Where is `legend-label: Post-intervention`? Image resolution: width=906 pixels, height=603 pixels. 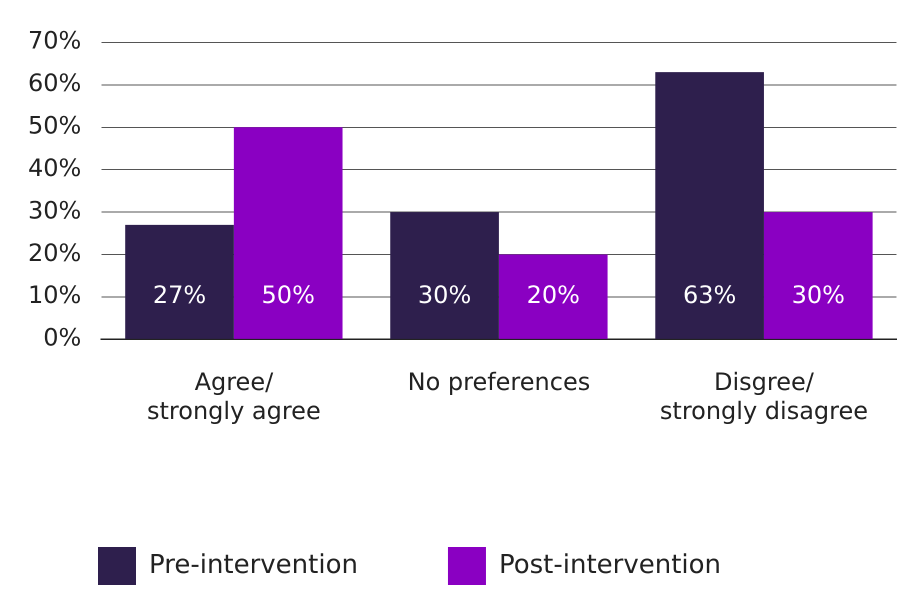
legend-label: Post-intervention is located at coordinates (609, 565).